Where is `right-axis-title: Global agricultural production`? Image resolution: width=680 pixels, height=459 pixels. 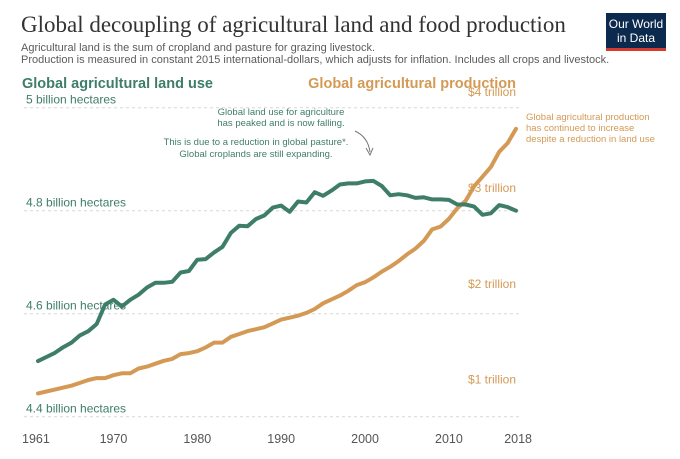
right-axis-title: Global agricultural production is located at coordinates (412, 84).